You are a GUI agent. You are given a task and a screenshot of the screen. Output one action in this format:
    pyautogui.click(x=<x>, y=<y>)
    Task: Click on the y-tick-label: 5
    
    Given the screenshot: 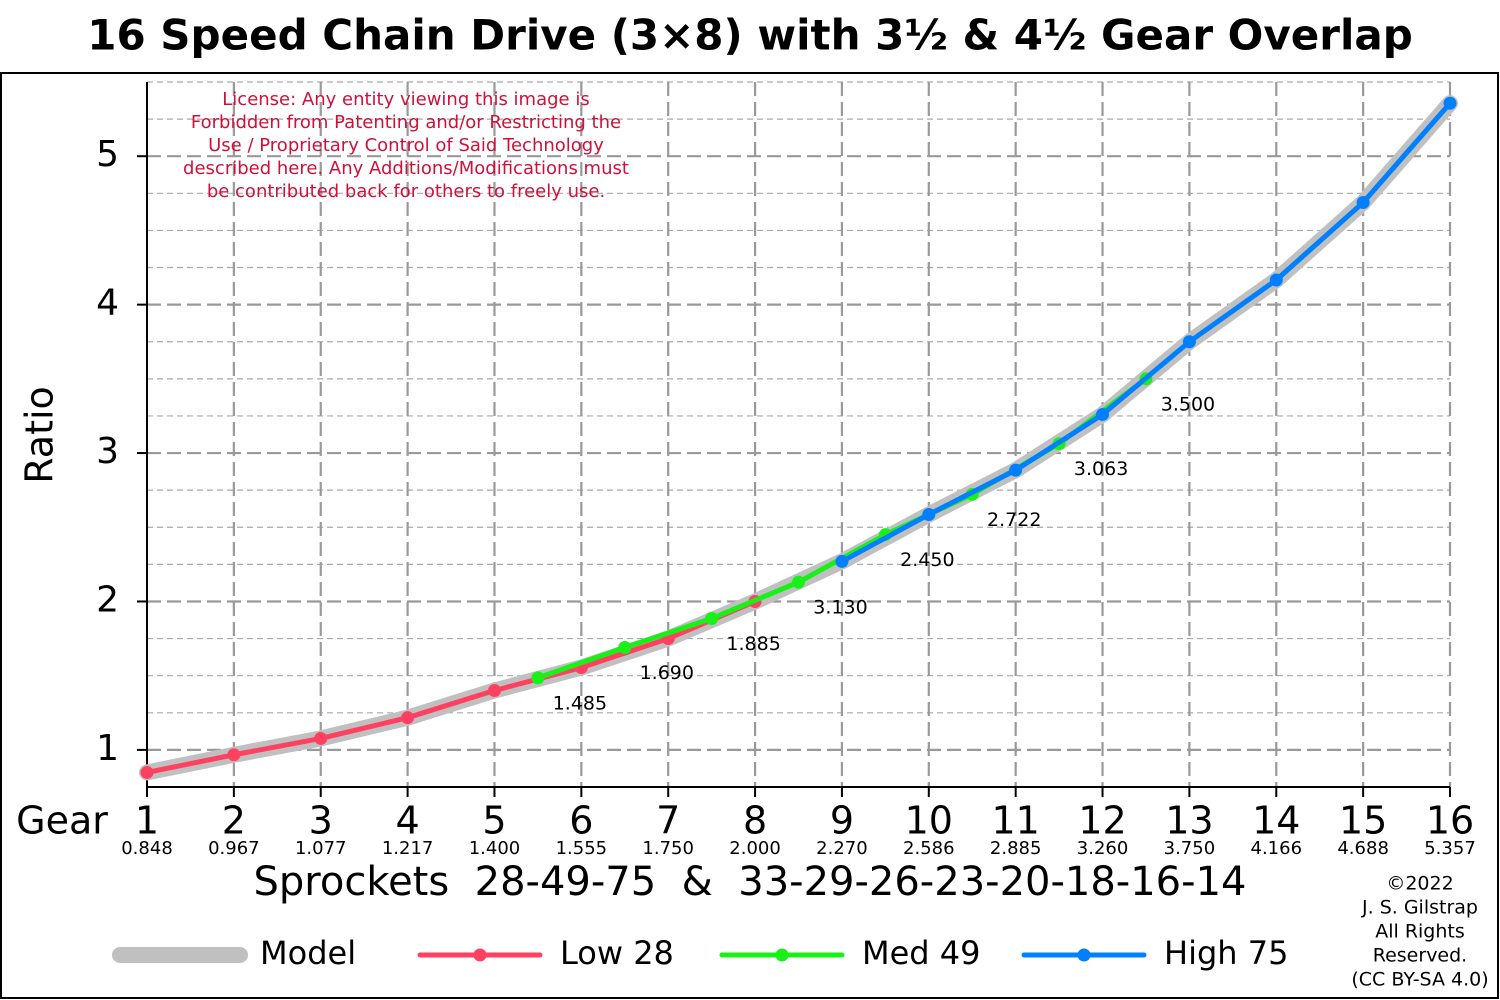 What is the action you would take?
    pyautogui.click(x=107, y=154)
    